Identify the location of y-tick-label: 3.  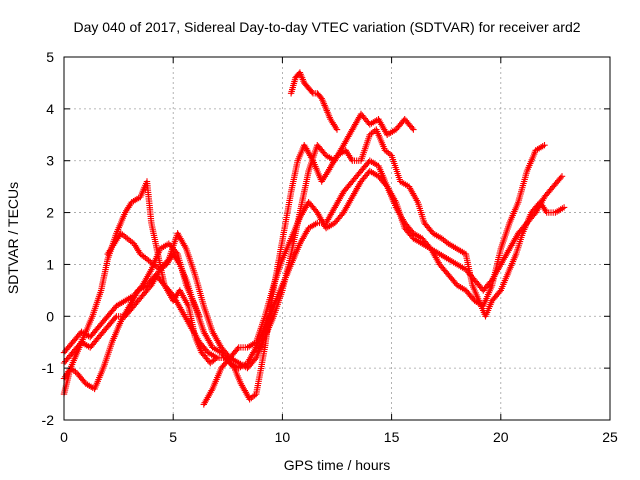
(50, 161).